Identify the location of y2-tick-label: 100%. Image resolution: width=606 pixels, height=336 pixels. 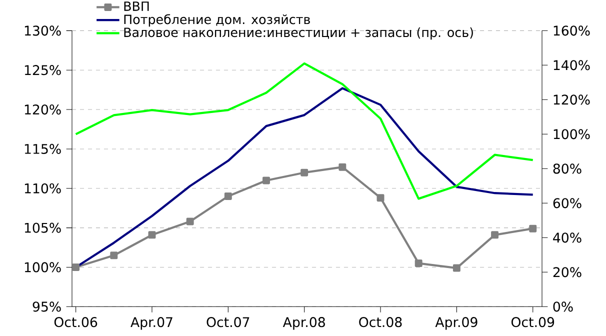
(572, 134).